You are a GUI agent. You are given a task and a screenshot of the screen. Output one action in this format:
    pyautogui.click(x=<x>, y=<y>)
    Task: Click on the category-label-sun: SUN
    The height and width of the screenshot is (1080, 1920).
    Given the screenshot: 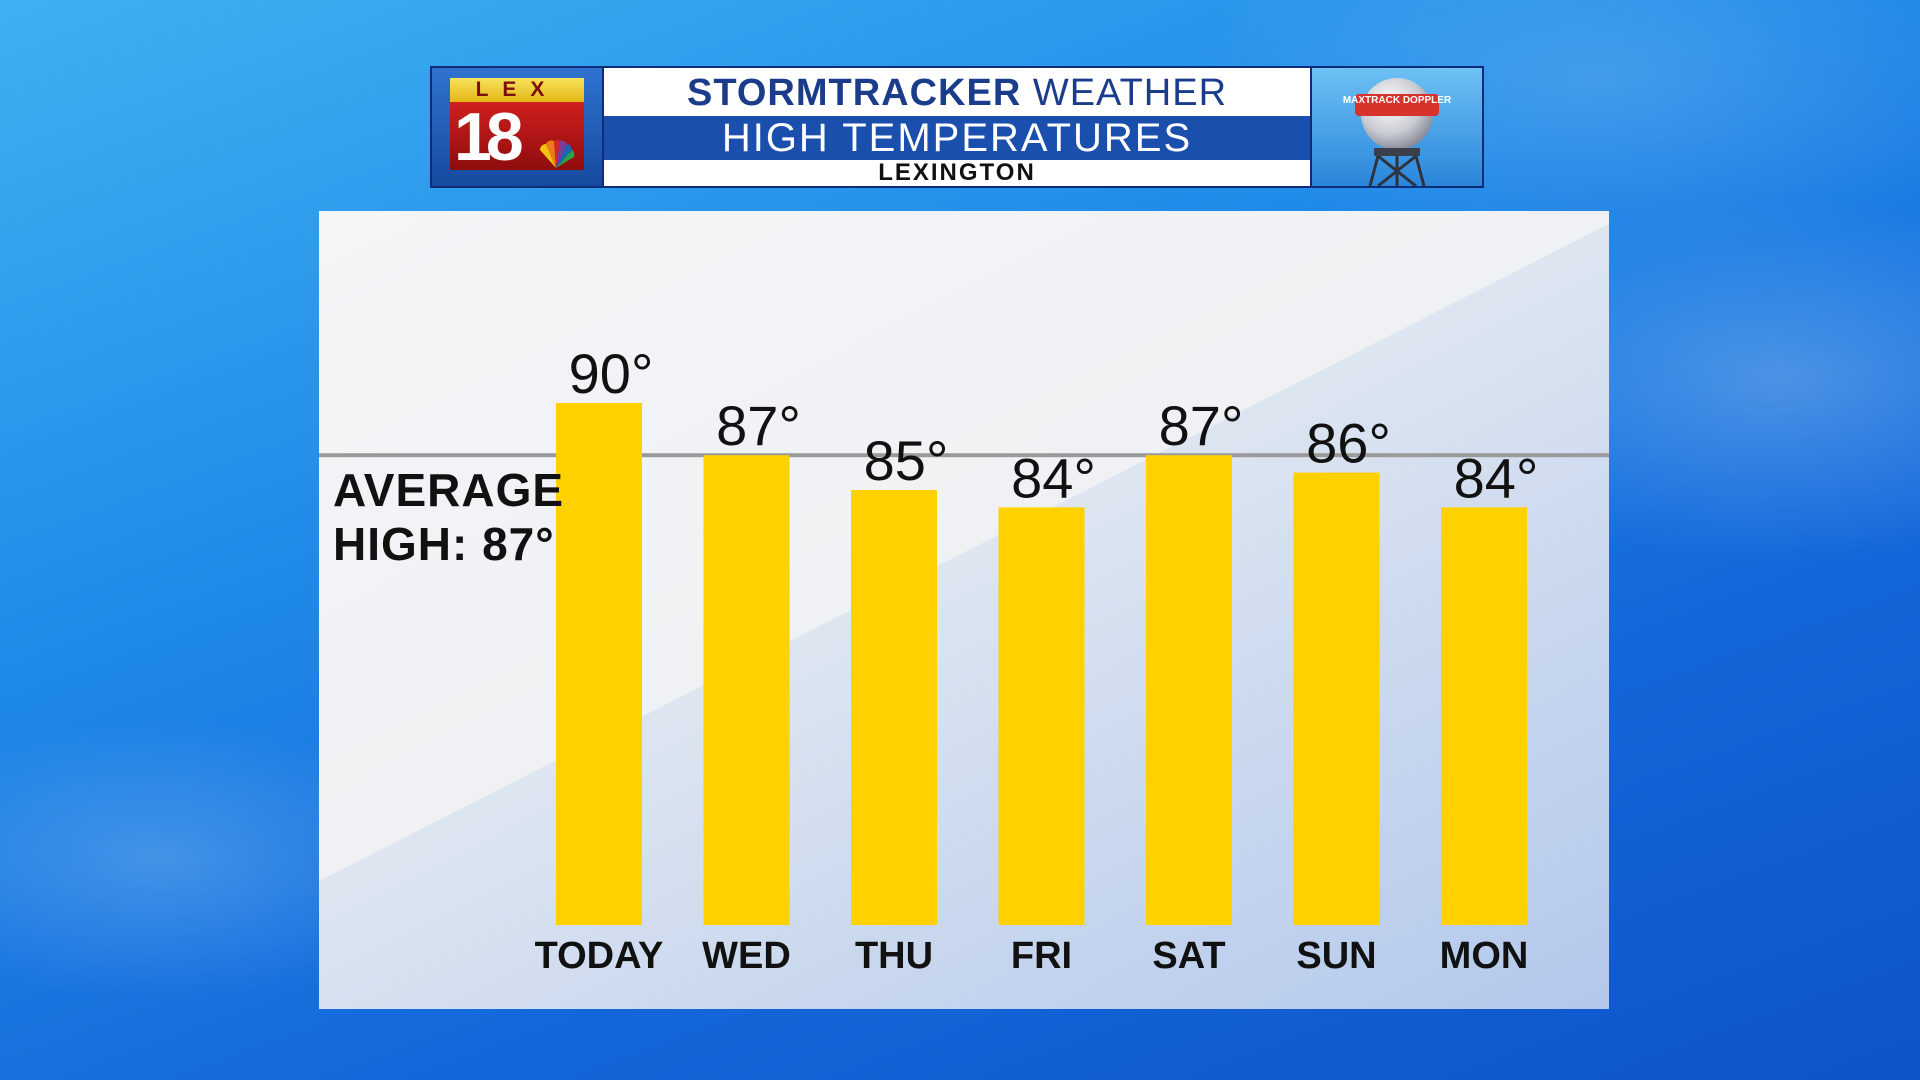 What is the action you would take?
    pyautogui.click(x=1336, y=956)
    